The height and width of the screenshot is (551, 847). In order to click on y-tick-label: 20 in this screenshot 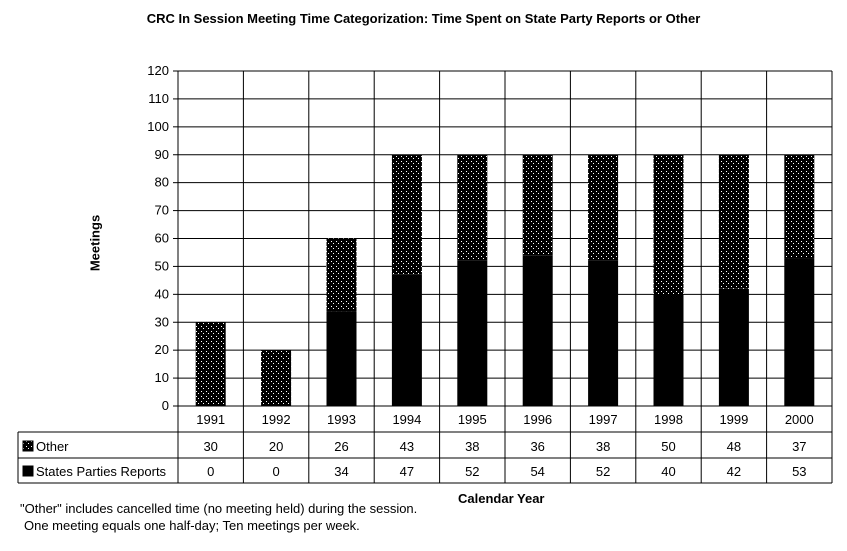, I will do `click(162, 349)`.